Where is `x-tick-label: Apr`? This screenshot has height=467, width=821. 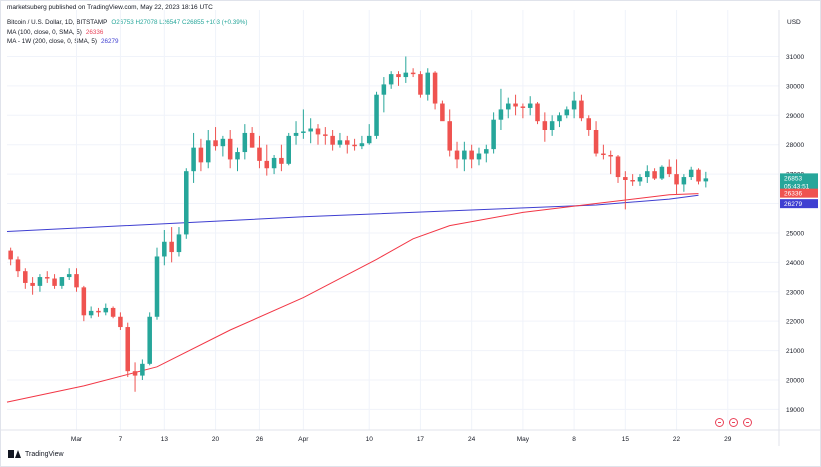 x-tick-label: Apr is located at coordinates (303, 439).